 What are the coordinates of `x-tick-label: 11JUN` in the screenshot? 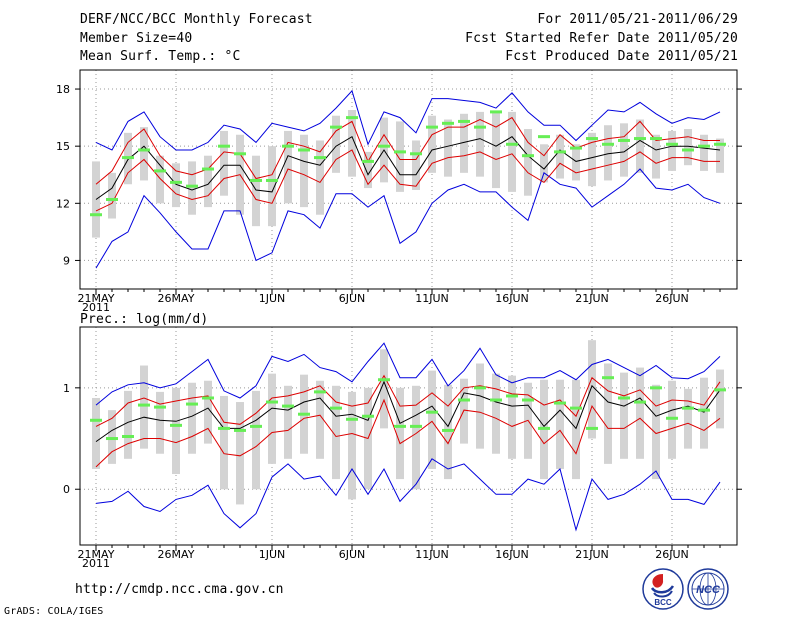 It's located at (432, 298).